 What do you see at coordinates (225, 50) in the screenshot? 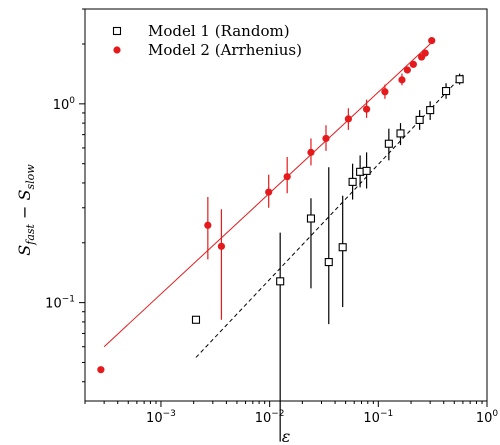
I see `legend-label-series-2: Model 2 (Arrhenius)` at bounding box center [225, 50].